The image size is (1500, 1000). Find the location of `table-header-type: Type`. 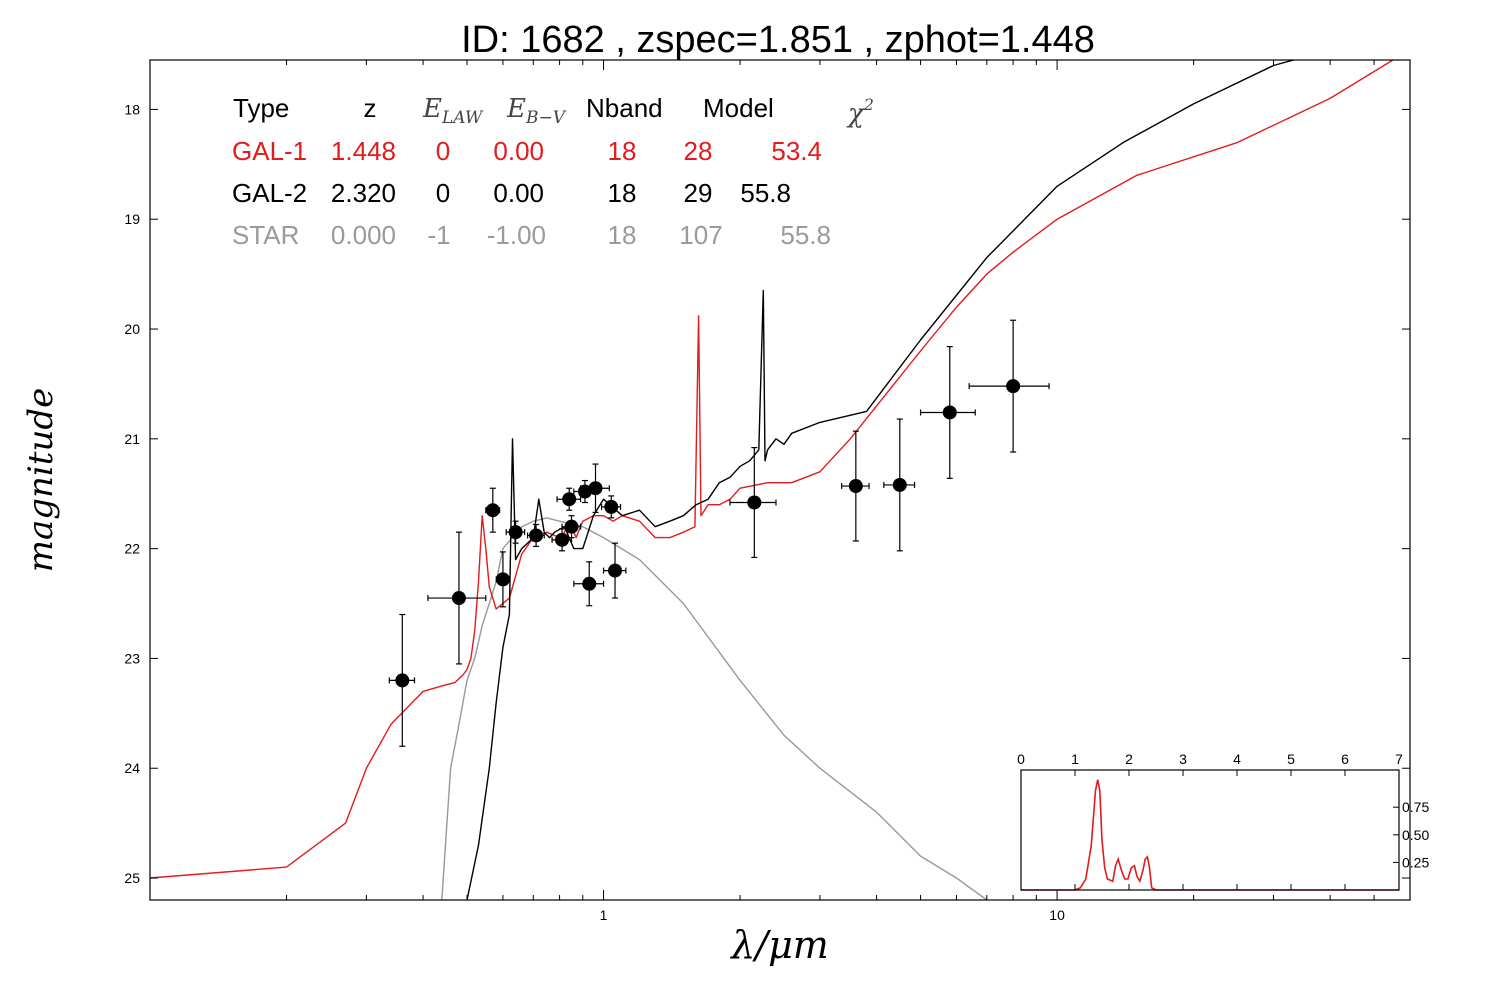

table-header-type: Type is located at coordinates (261, 108).